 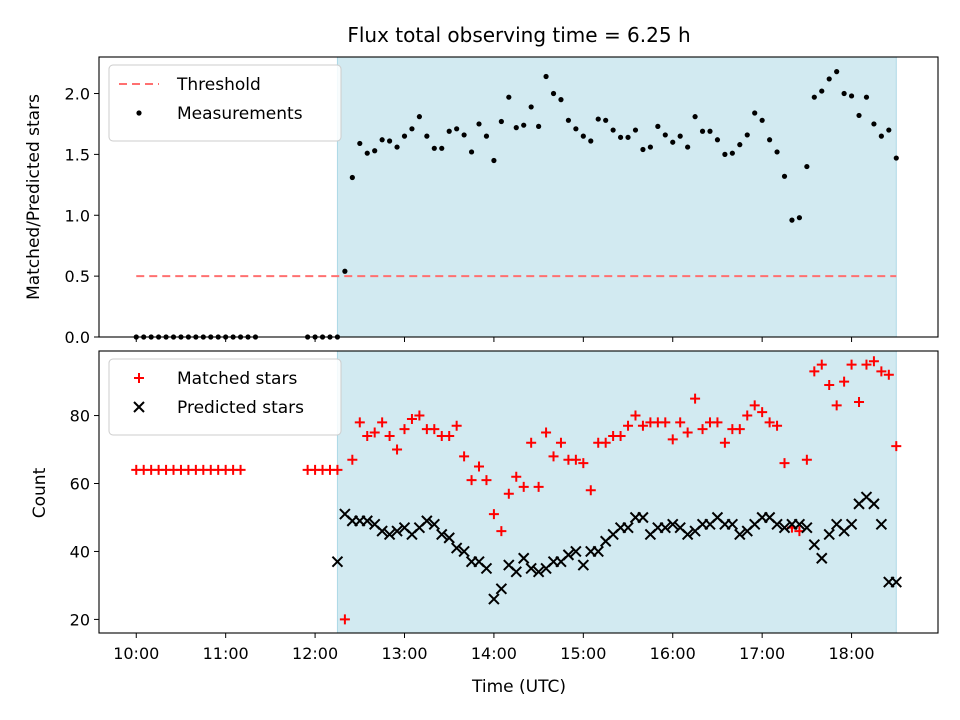 What do you see at coordinates (80, 416) in the screenshot?
I see `bottom-y-tick-label: 80` at bounding box center [80, 416].